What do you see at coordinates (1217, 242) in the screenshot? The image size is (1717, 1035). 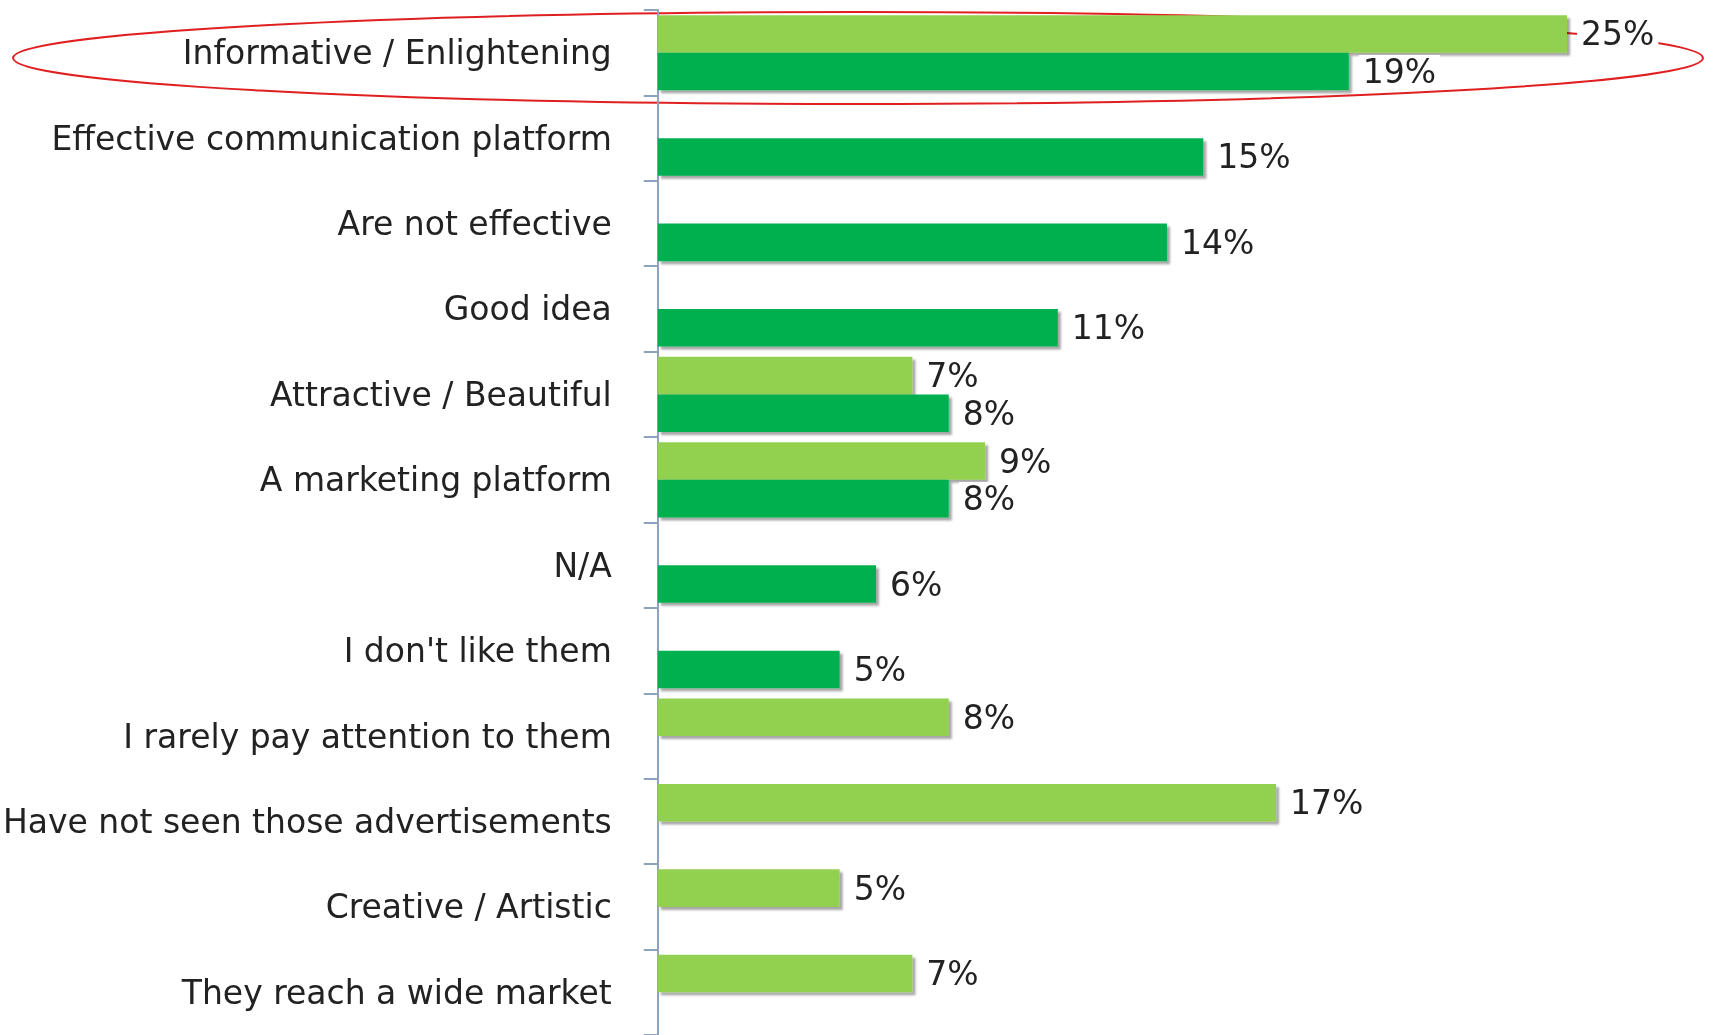 I see `data-label: 14%` at bounding box center [1217, 242].